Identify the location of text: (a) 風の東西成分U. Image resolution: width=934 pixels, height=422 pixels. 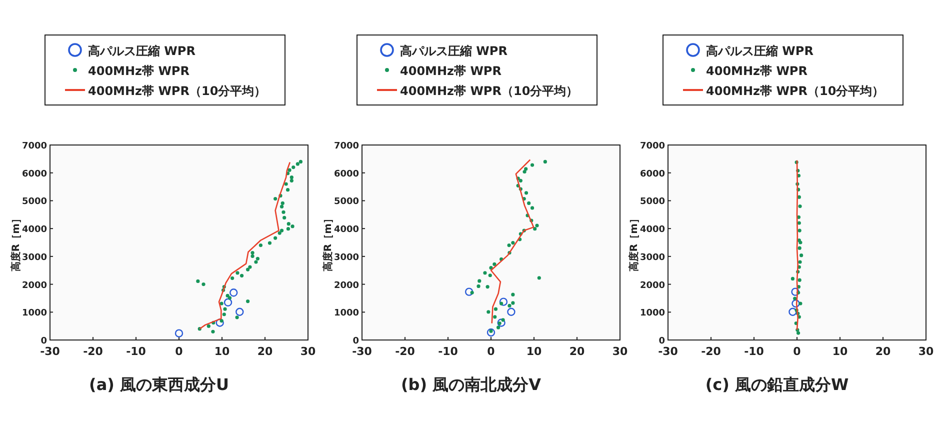
(159, 384).